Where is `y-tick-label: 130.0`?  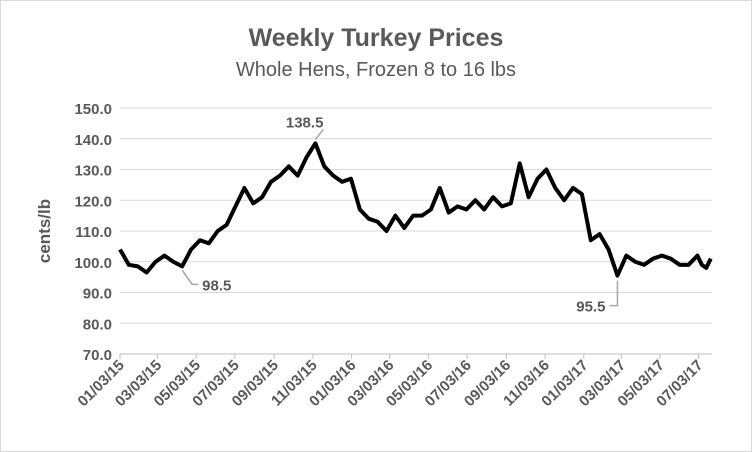 y-tick-label: 130.0 is located at coordinates (93, 171).